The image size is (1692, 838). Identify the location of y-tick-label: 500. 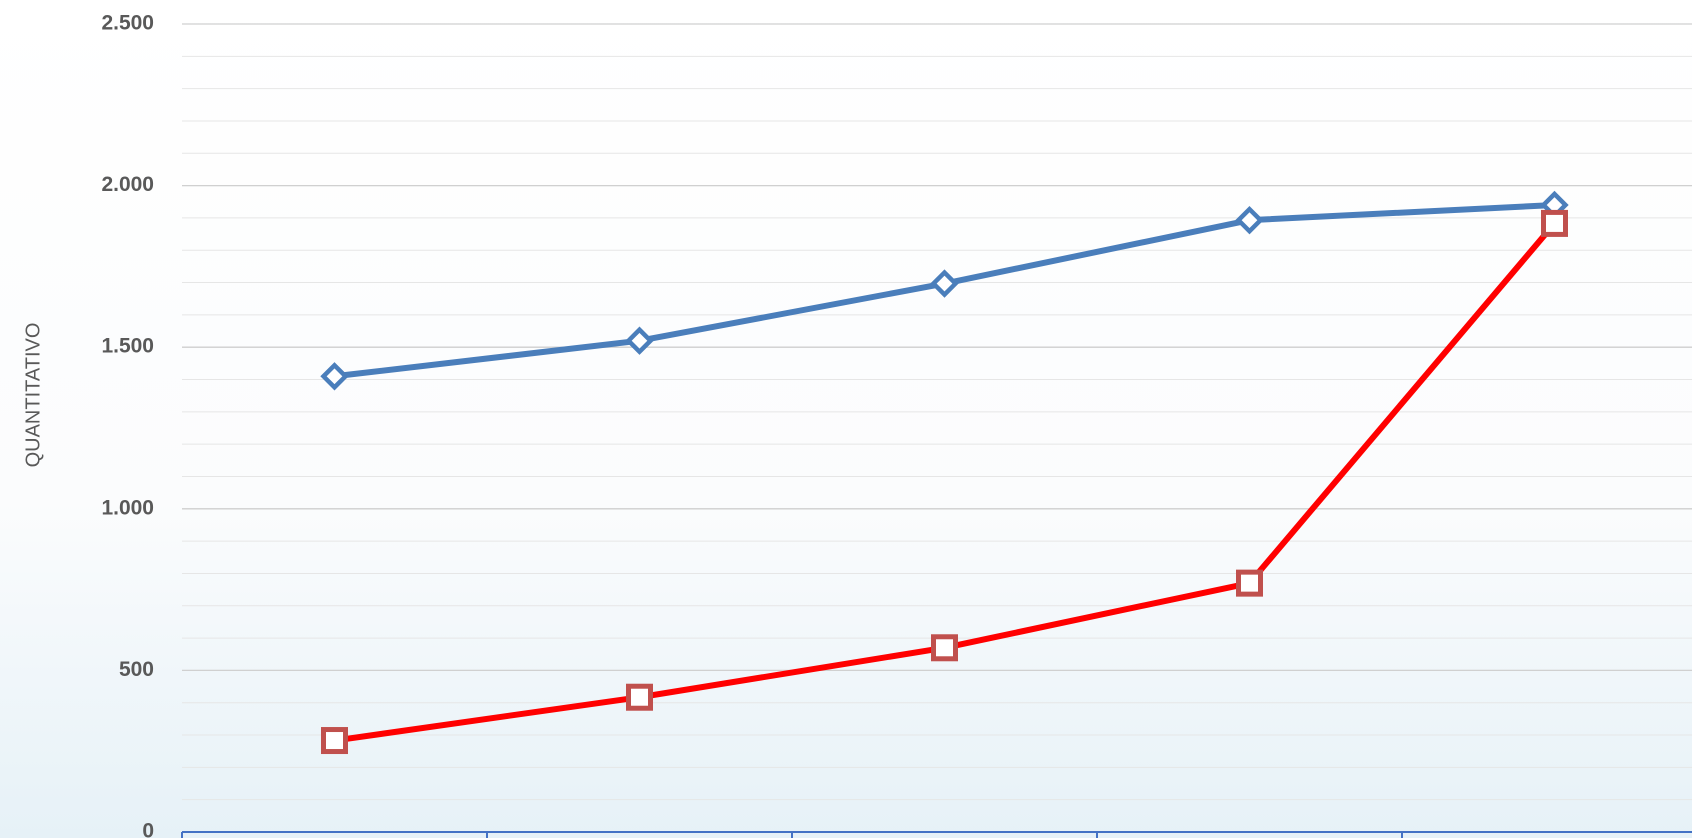
(136, 669).